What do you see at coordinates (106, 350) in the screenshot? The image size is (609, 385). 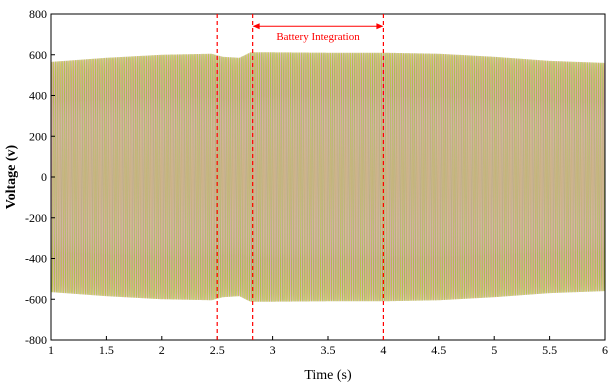 I see `x-tick-label: 1.5` at bounding box center [106, 350].